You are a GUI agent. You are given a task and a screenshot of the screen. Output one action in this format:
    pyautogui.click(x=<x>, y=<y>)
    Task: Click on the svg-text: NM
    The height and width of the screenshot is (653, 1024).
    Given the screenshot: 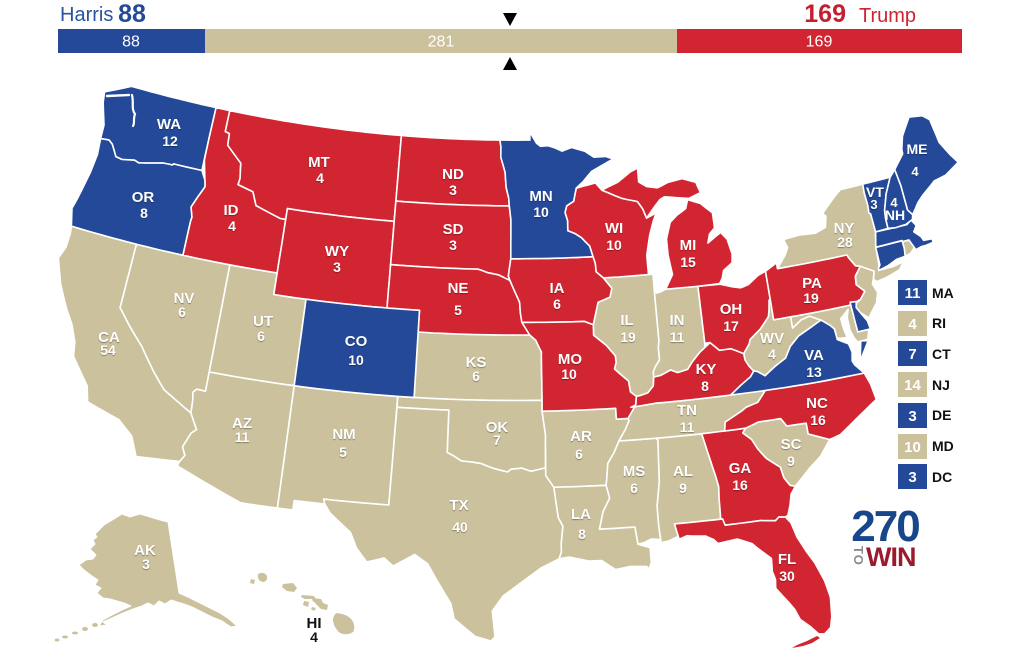 What is the action you would take?
    pyautogui.click(x=343, y=434)
    